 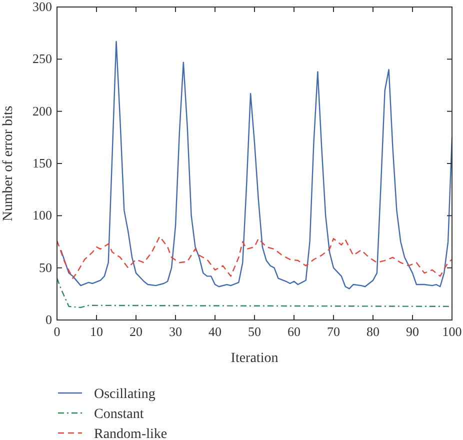 I want to click on x-tick-label: 60, so click(x=294, y=331).